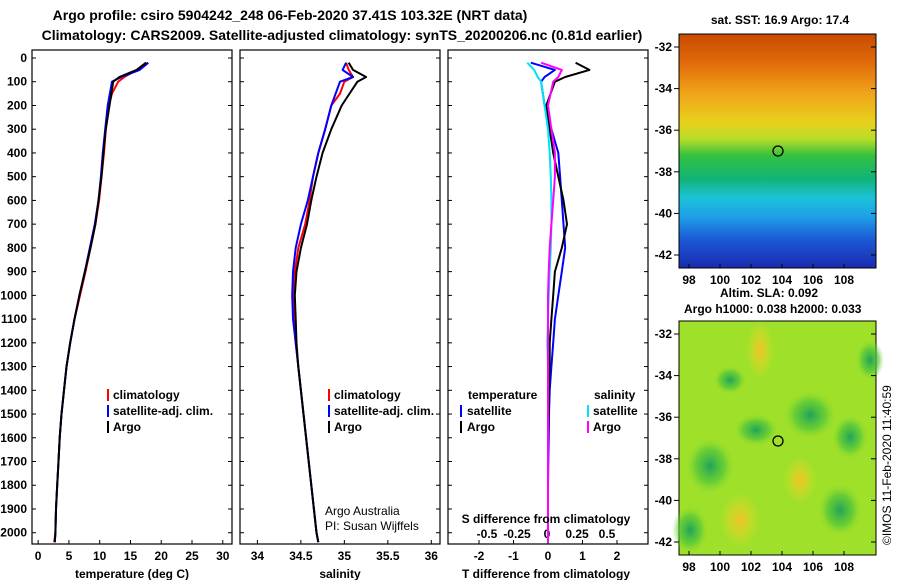  I want to click on depth-tick-label: 200, so click(17, 105).